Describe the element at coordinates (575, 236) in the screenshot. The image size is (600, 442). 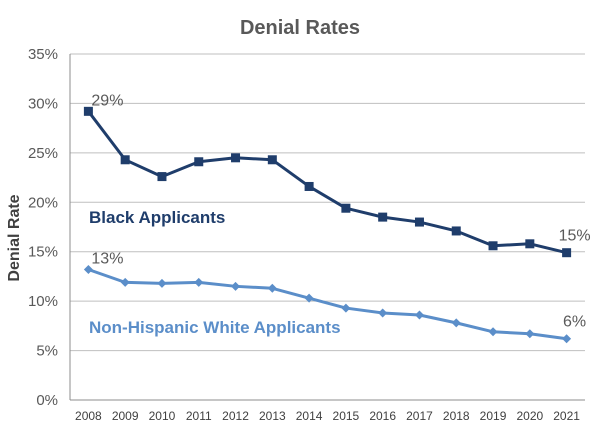
I see `data-label-end: 15%` at that location.